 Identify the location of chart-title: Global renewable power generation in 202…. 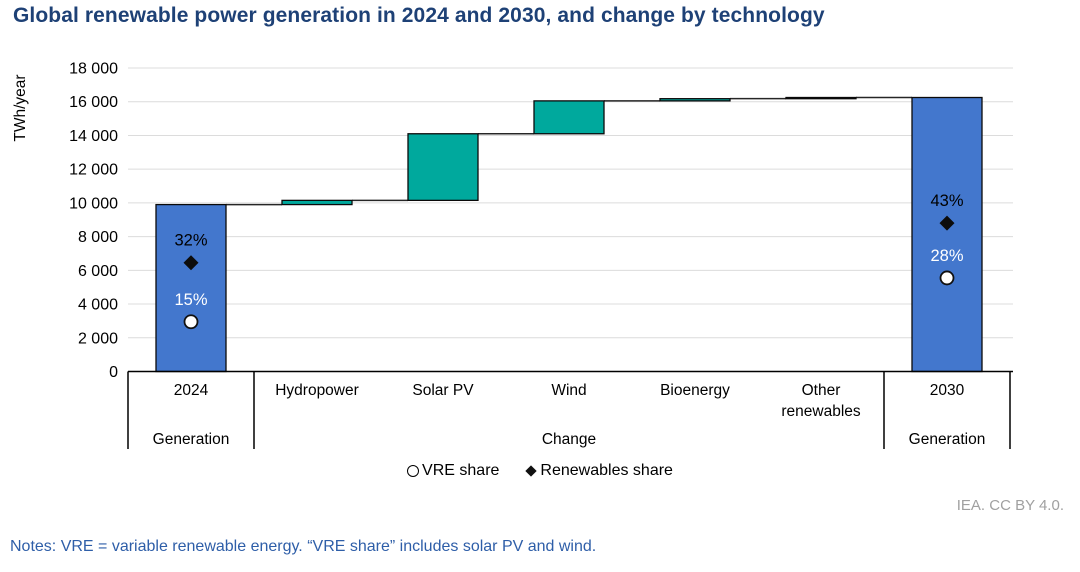
(419, 15).